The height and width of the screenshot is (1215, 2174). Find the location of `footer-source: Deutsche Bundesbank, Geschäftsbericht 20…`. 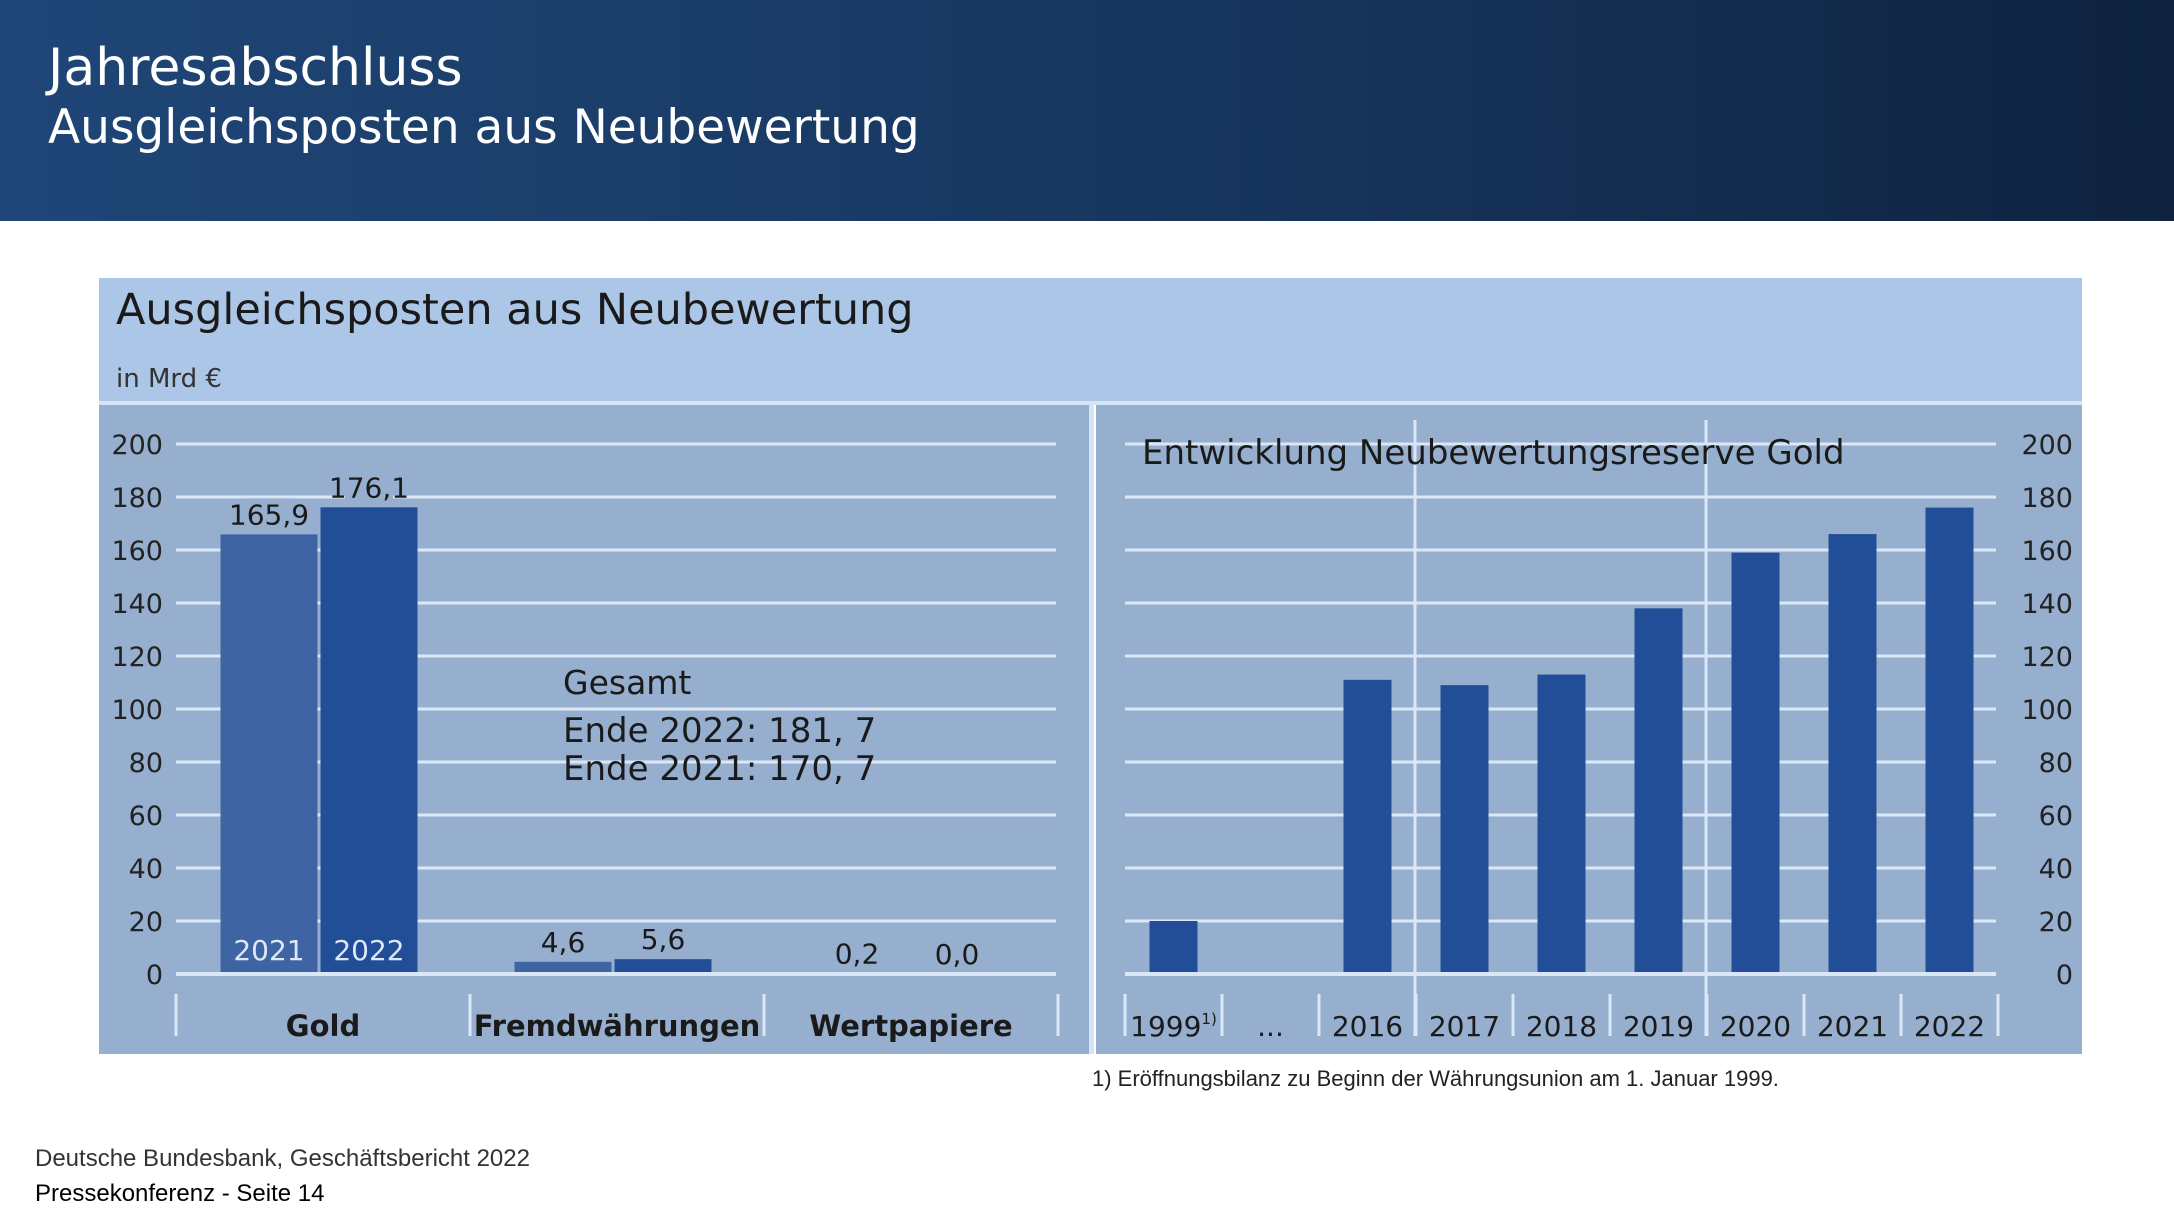

footer-source: Deutsche Bundesbank, Geschäftsbericht 20… is located at coordinates (282, 1158).